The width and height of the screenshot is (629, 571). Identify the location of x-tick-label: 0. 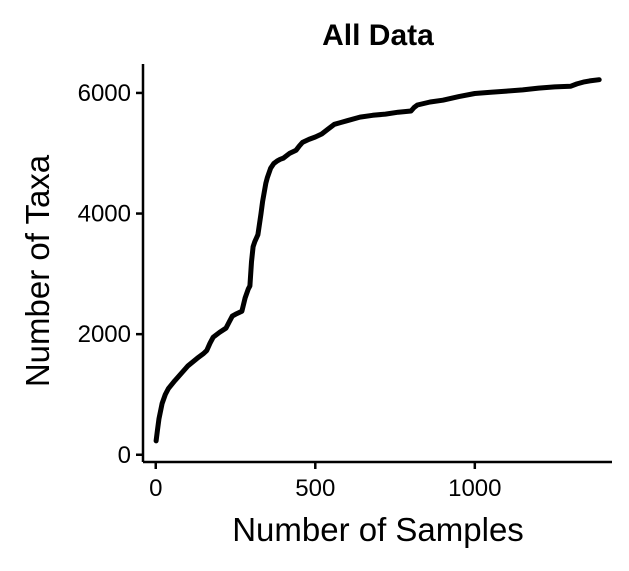
(155, 488).